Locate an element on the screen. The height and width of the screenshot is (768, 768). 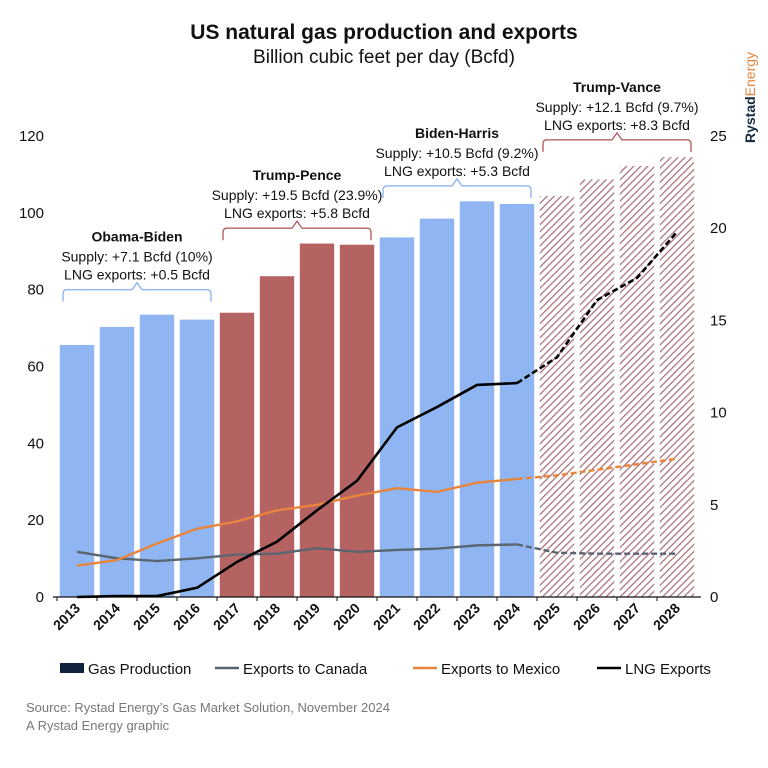
y-tick-label: 0 is located at coordinates (40, 597).